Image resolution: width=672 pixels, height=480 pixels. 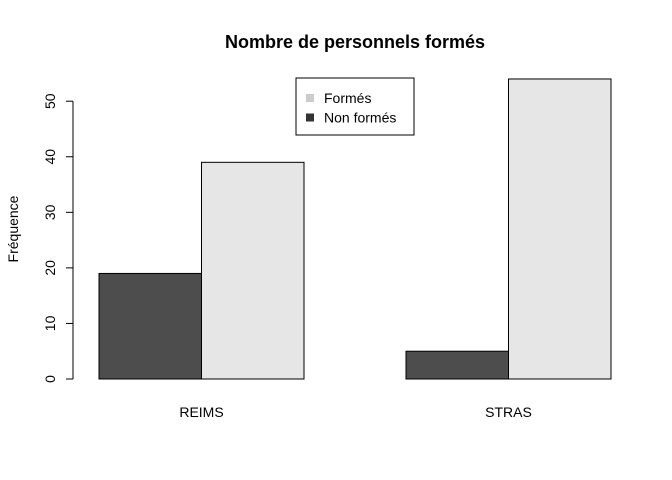 What do you see at coordinates (13, 228) in the screenshot?
I see `y-axis-title: Fréquence` at bounding box center [13, 228].